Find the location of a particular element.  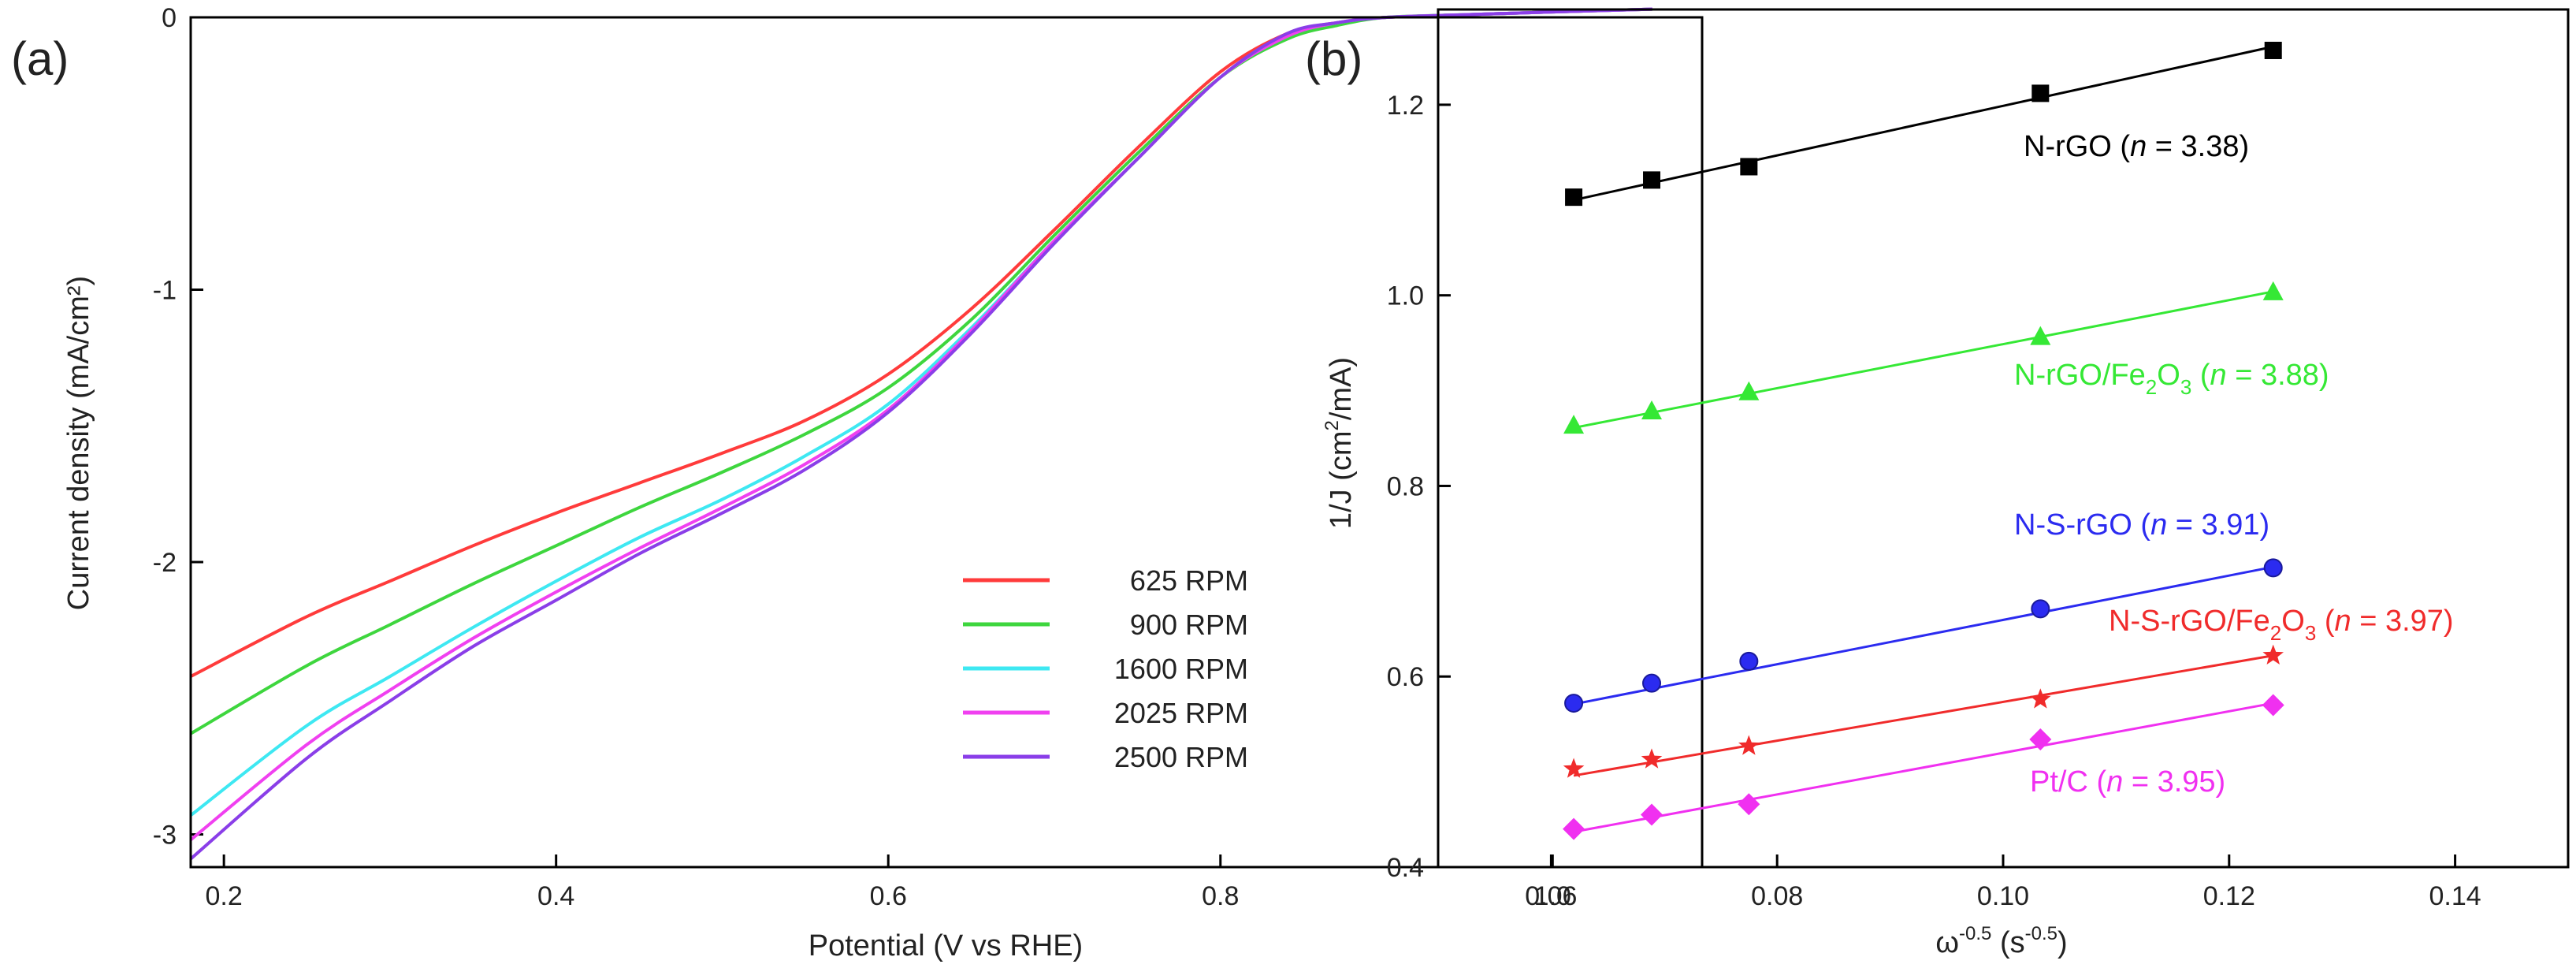

annotation-name: N-S-rGO is located at coordinates (2073, 525).